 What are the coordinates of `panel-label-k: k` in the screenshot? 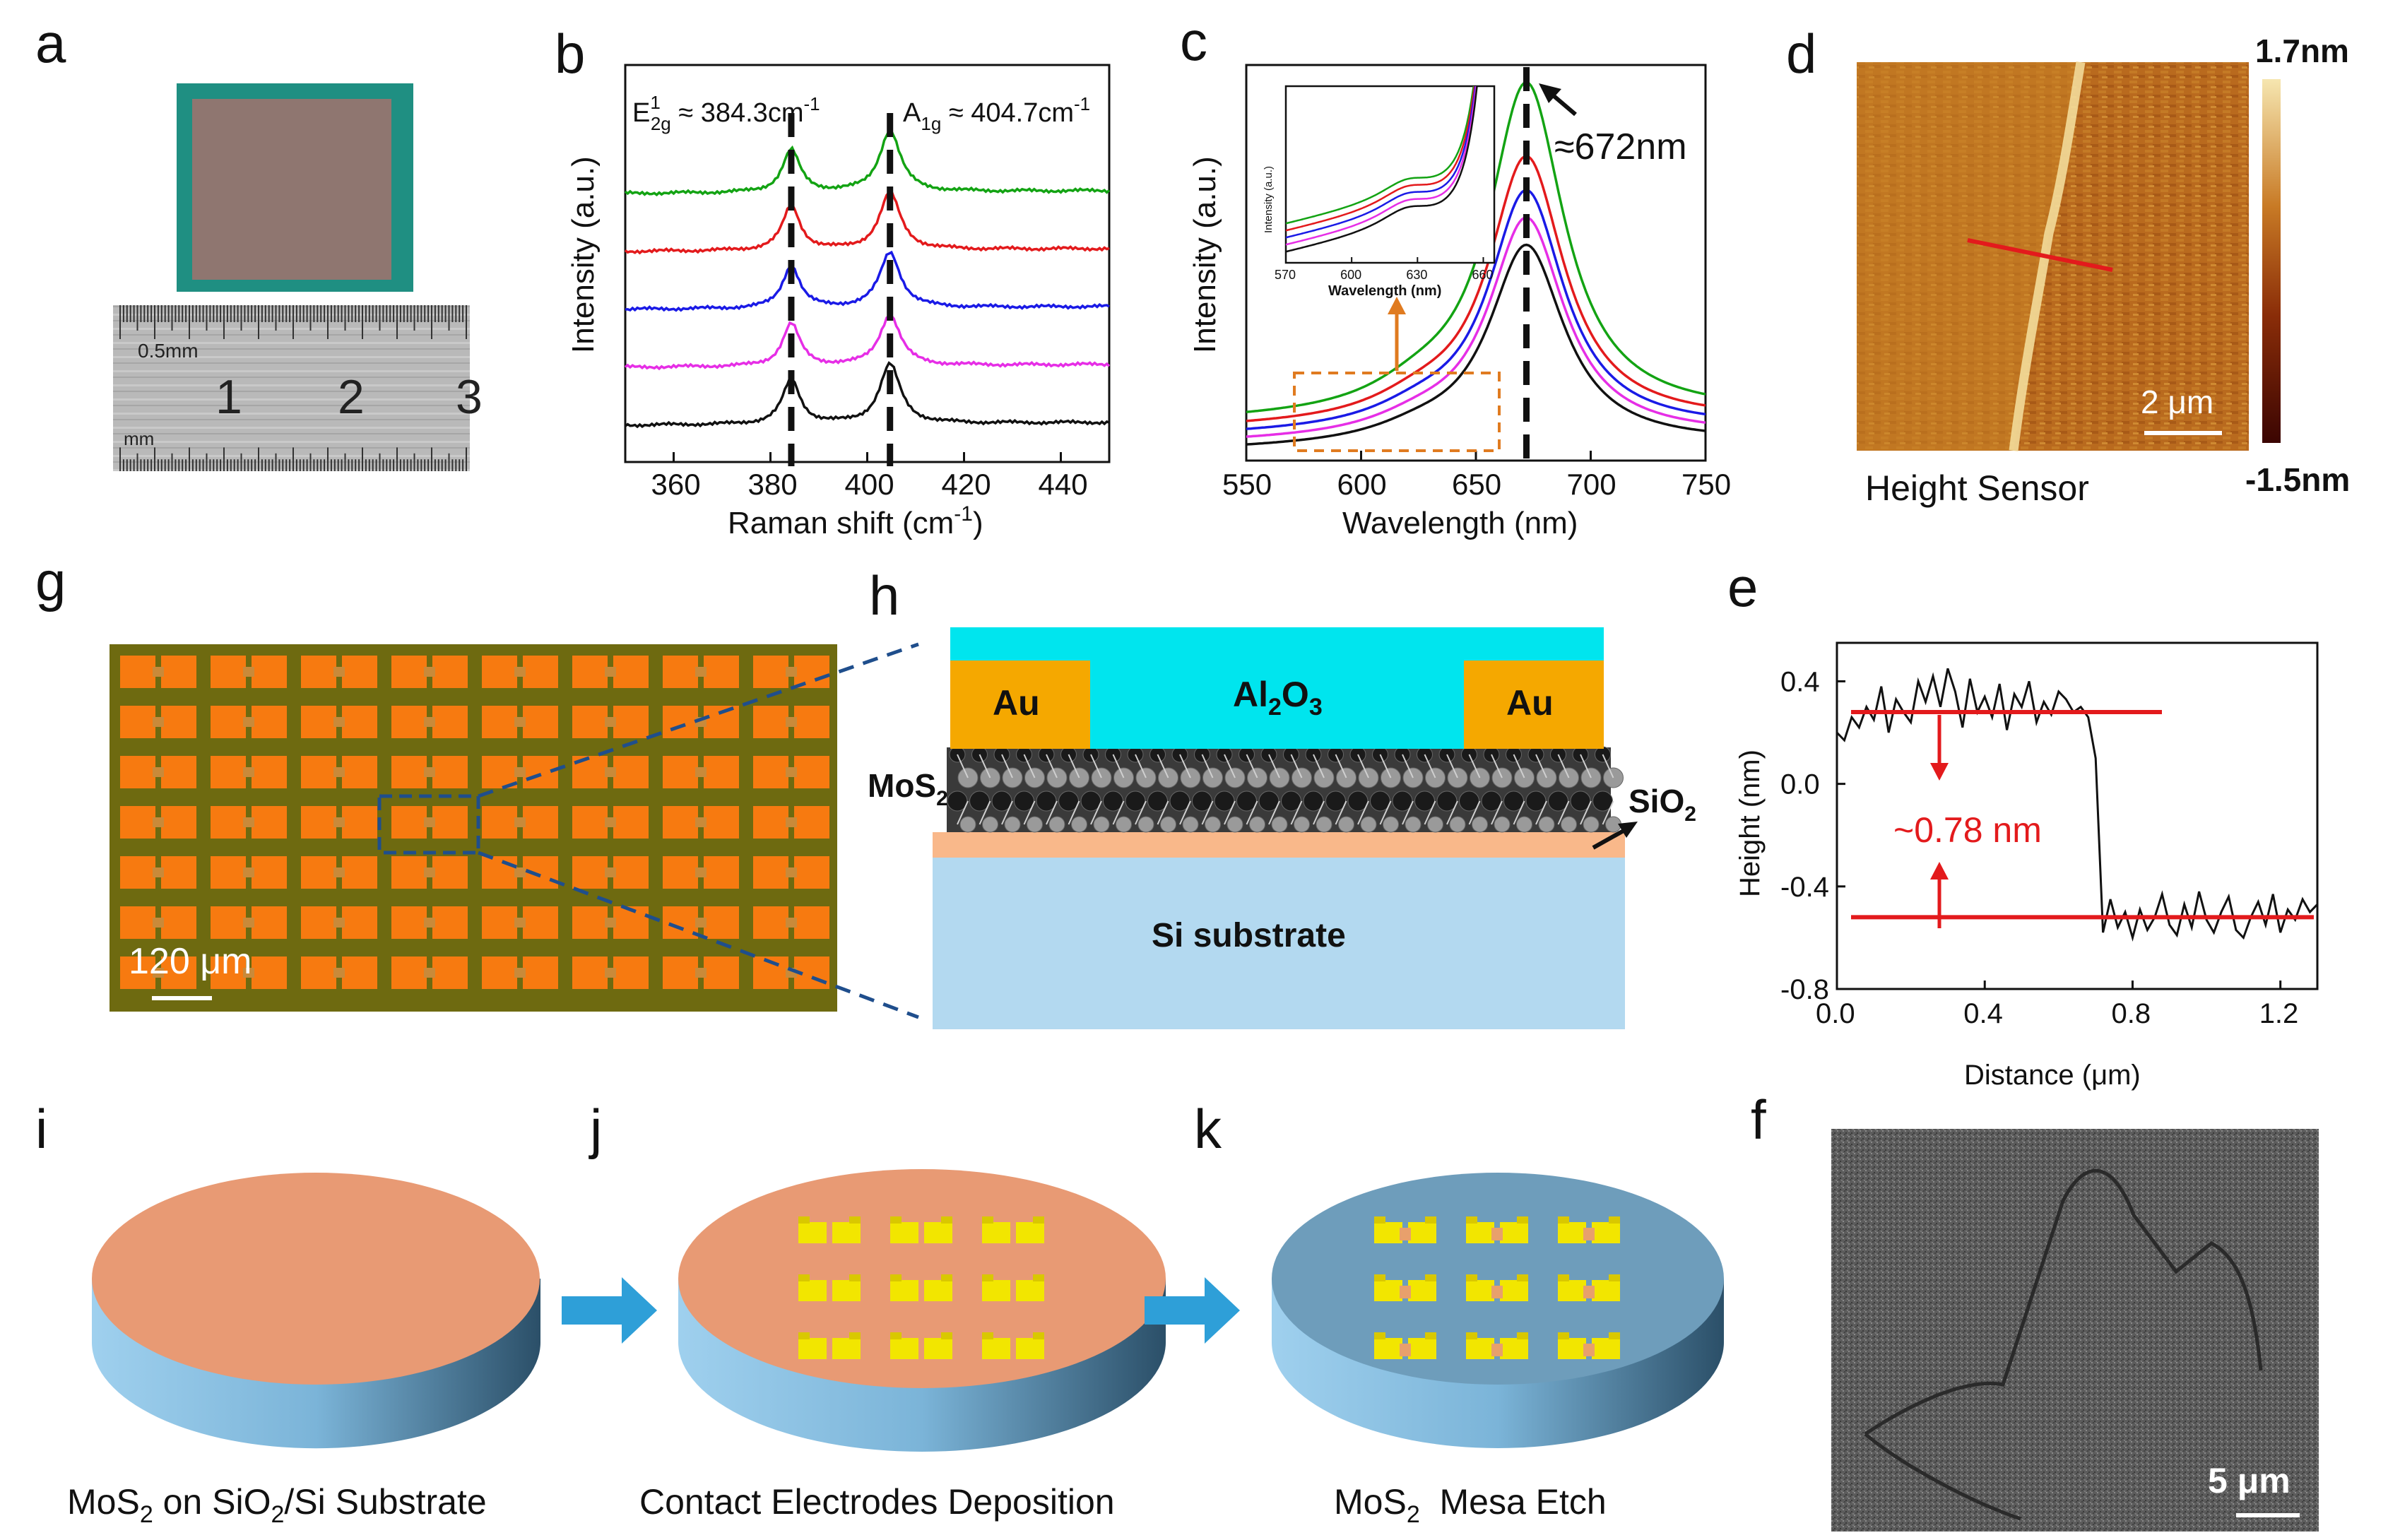 It's located at (1208, 1129).